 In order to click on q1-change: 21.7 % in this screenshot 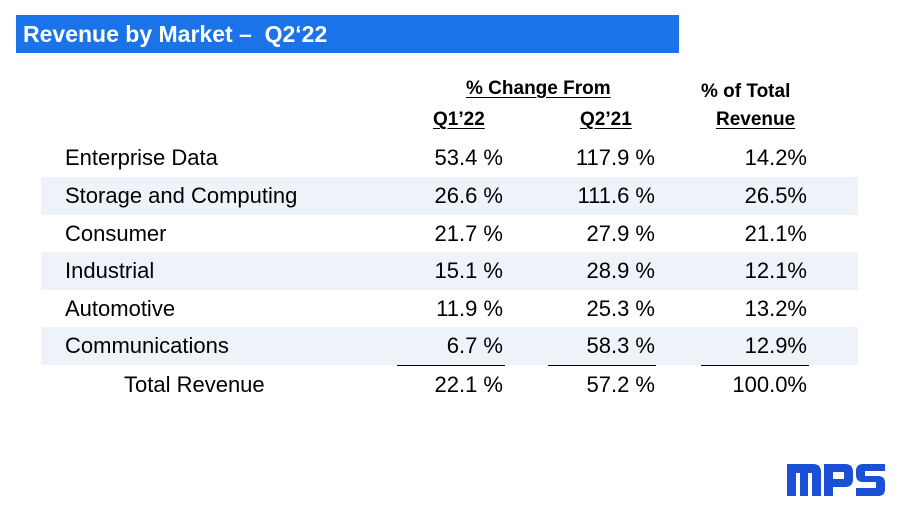, I will do `click(469, 233)`.